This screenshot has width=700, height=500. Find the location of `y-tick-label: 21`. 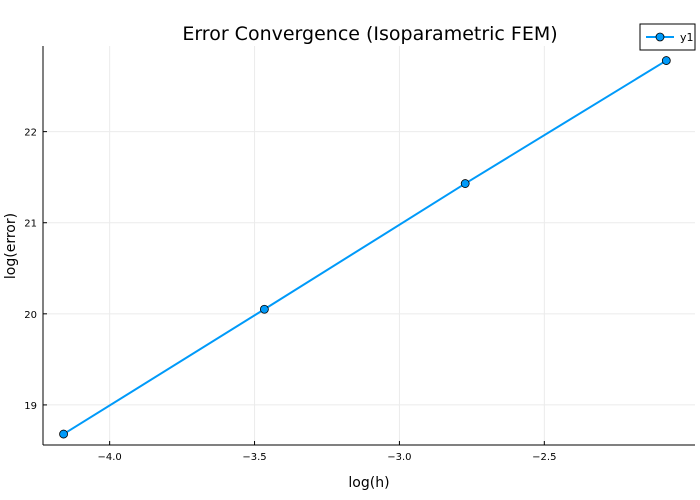

y-tick-label: 21 is located at coordinates (30, 224).